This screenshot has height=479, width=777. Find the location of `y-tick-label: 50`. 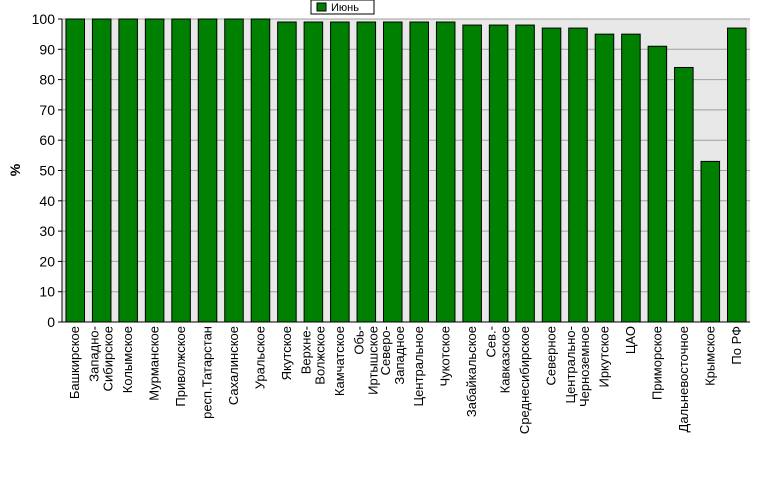

y-tick-label: 50 is located at coordinates (47, 171).